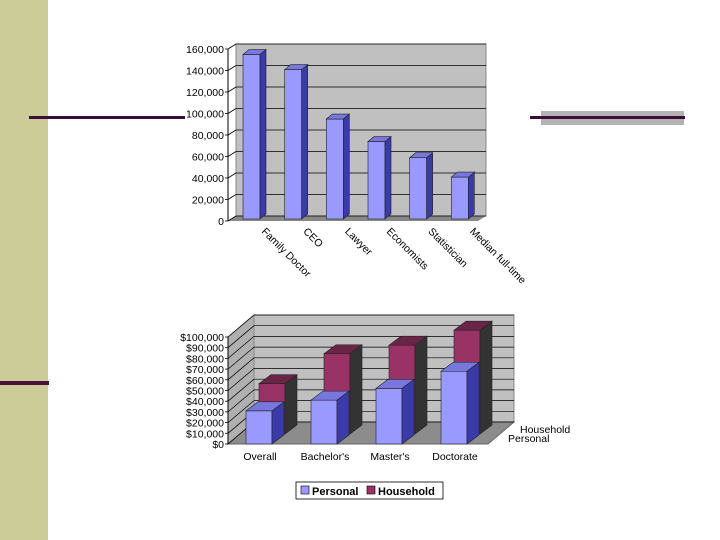 The width and height of the screenshot is (720, 540). I want to click on y-tick-label: $50,000, so click(205, 392).